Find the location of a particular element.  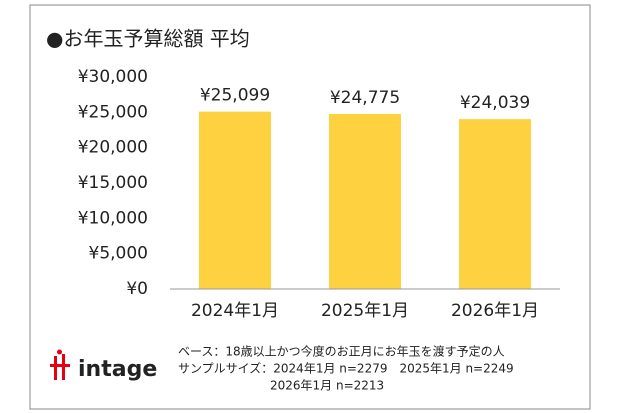

y-tick-label: ¥10,000 is located at coordinates (113, 218).